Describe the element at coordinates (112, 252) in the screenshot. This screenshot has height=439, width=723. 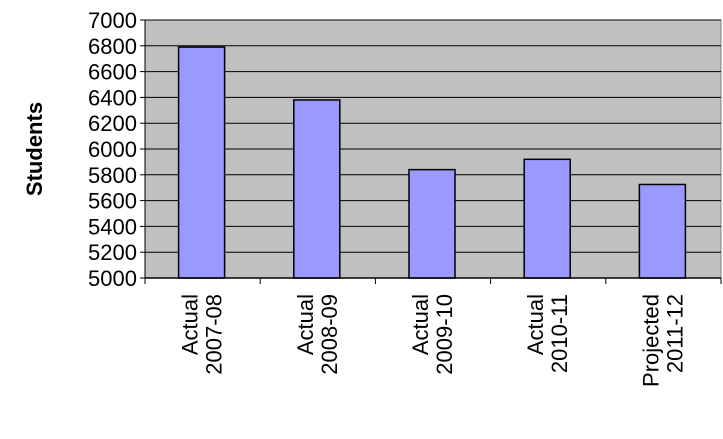
I see `y-tick-label: 5200` at that location.